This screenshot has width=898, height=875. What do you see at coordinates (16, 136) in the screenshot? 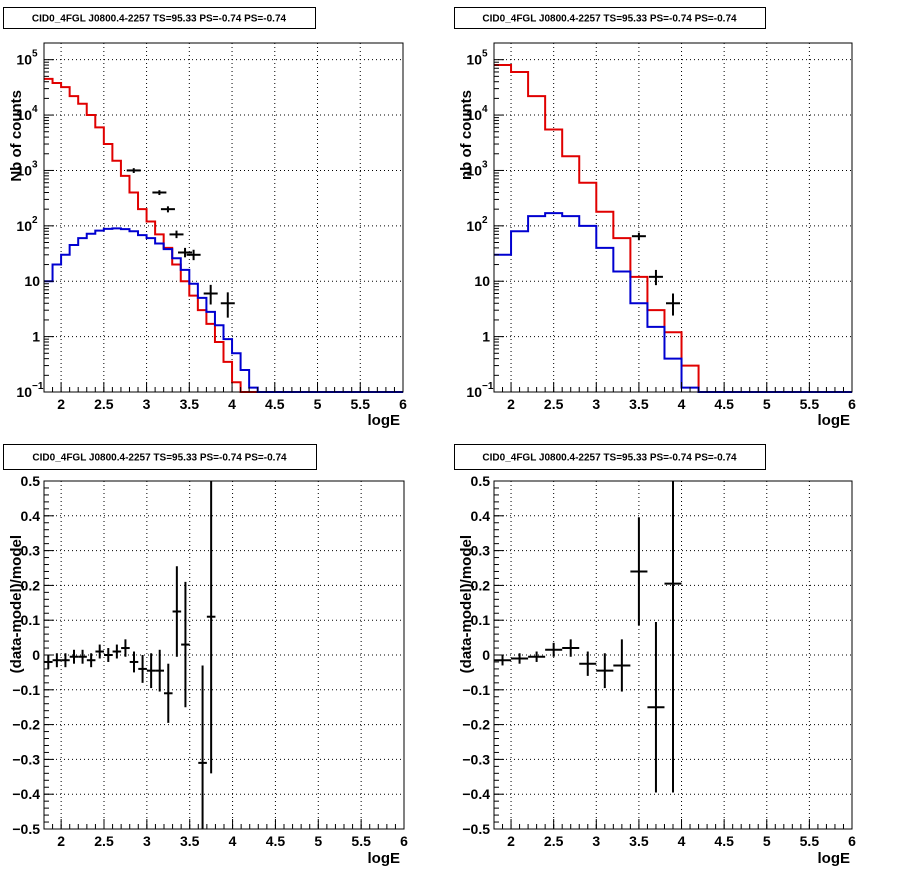
I see `y-axis-label: Nb of counts` at bounding box center [16, 136].